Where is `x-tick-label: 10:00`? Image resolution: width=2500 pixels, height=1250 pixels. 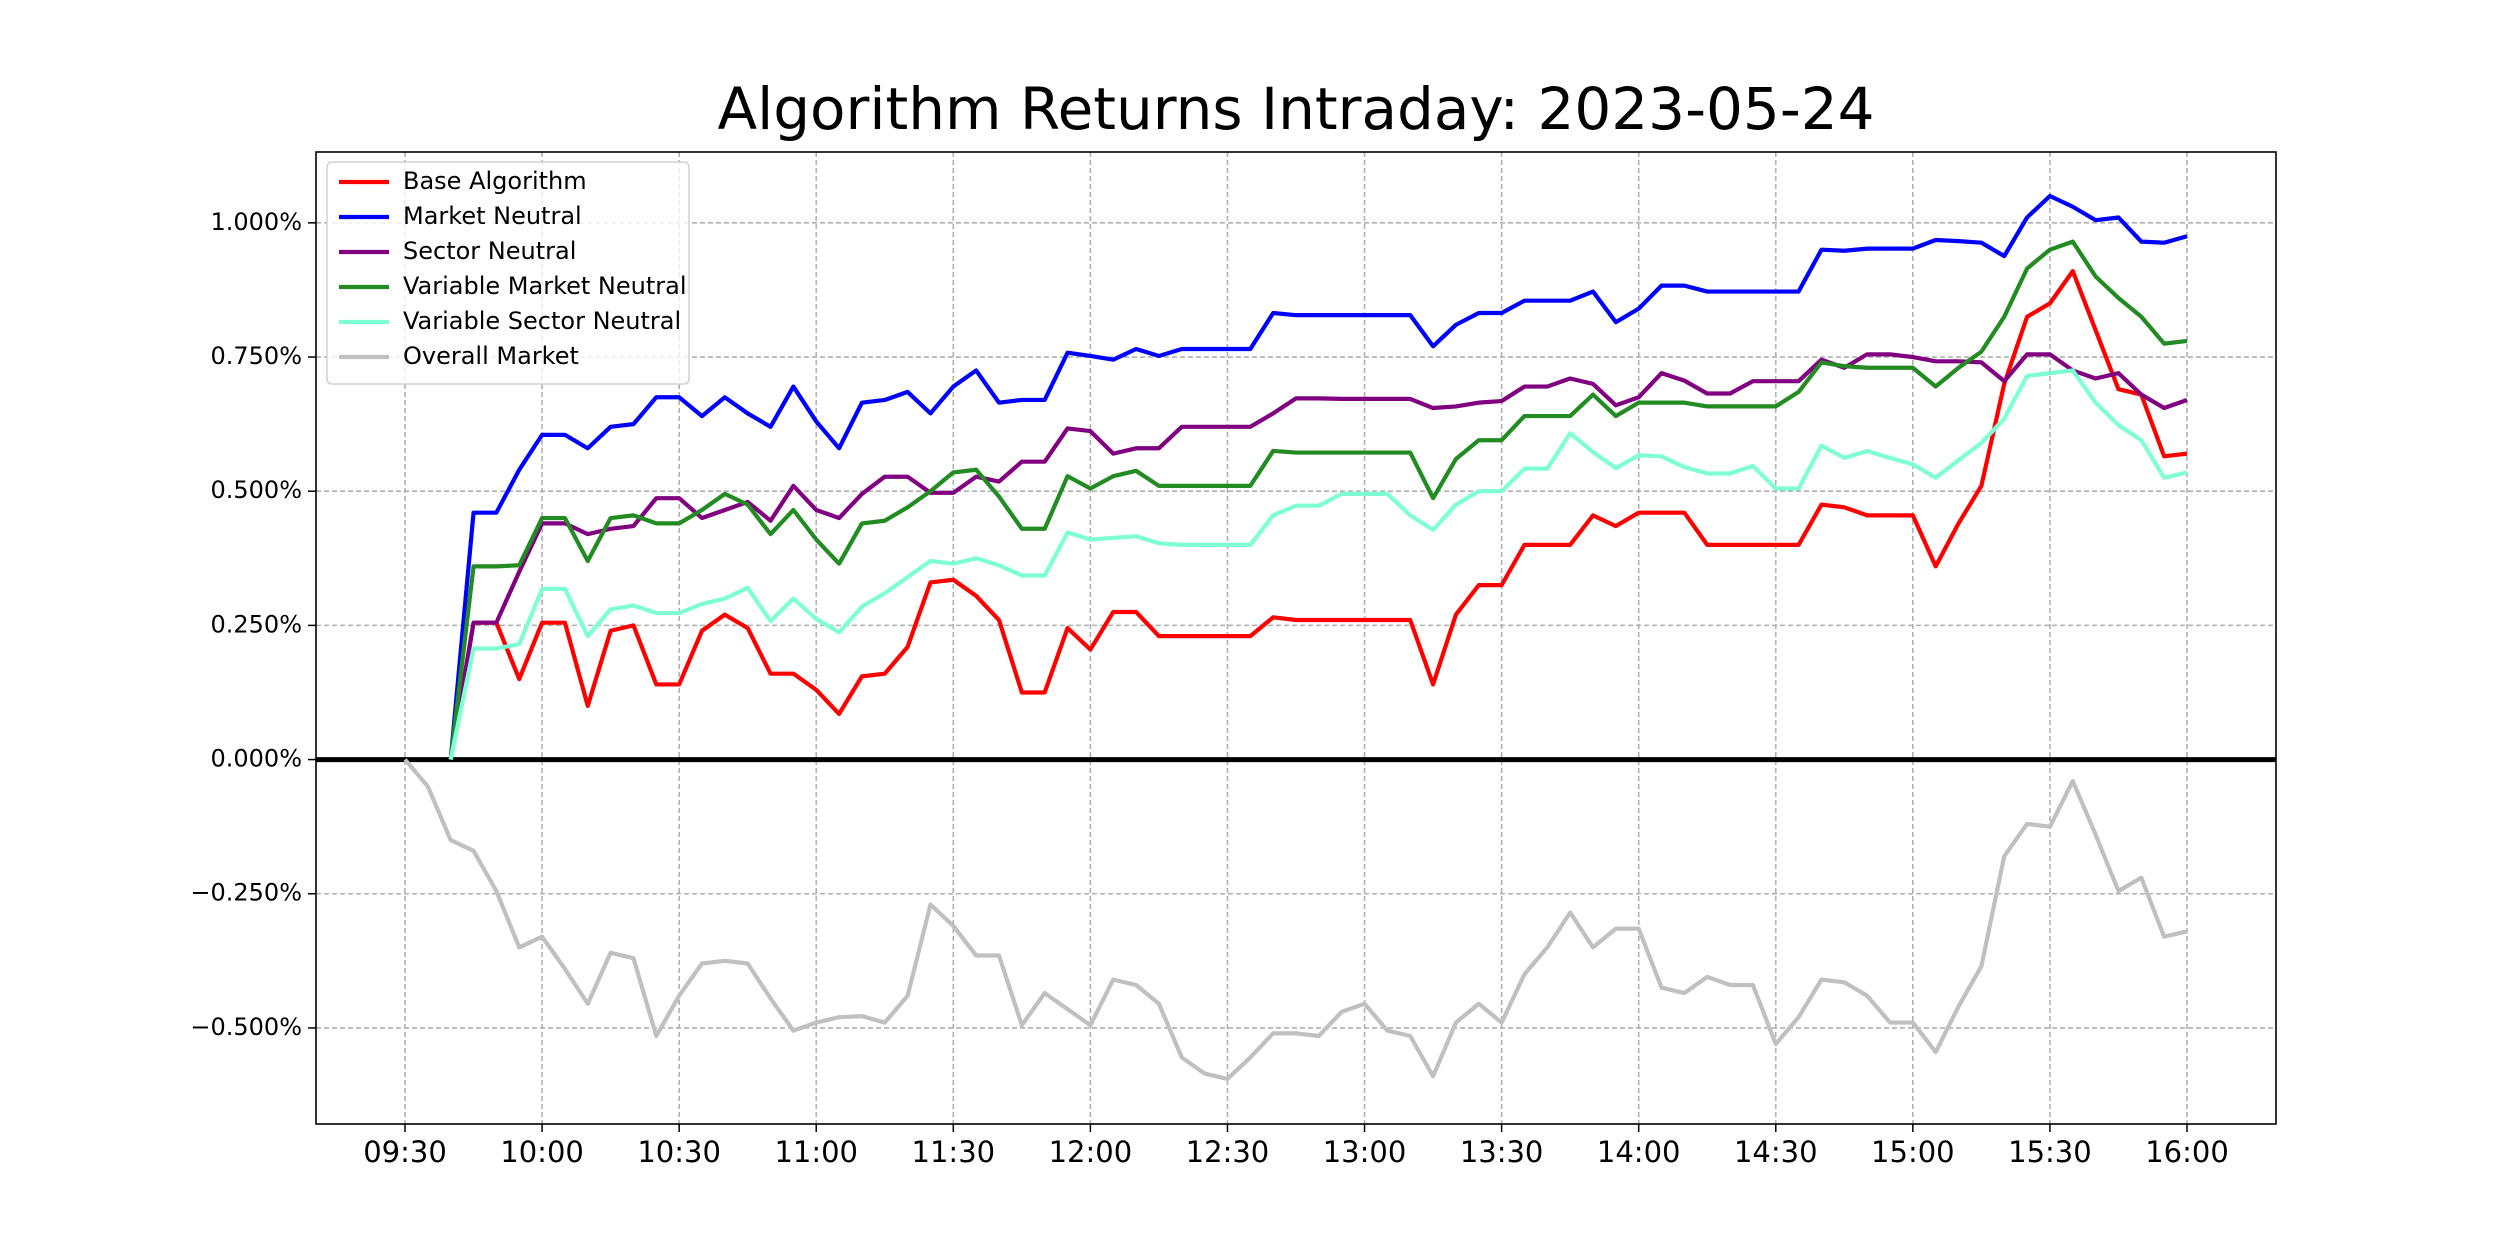
x-tick-label: 10:00 is located at coordinates (542, 1152).